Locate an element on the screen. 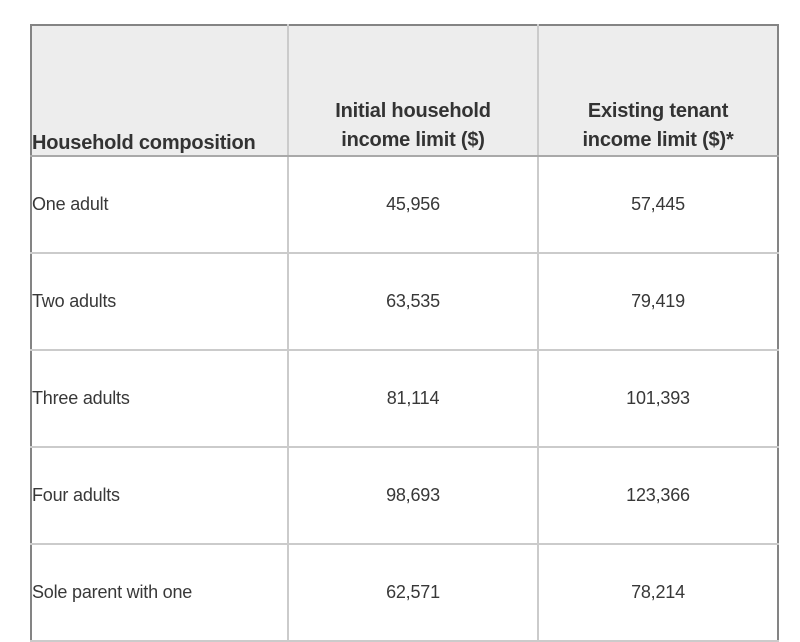  table-row: One adult 45,956 57,445 is located at coordinates (404, 204).